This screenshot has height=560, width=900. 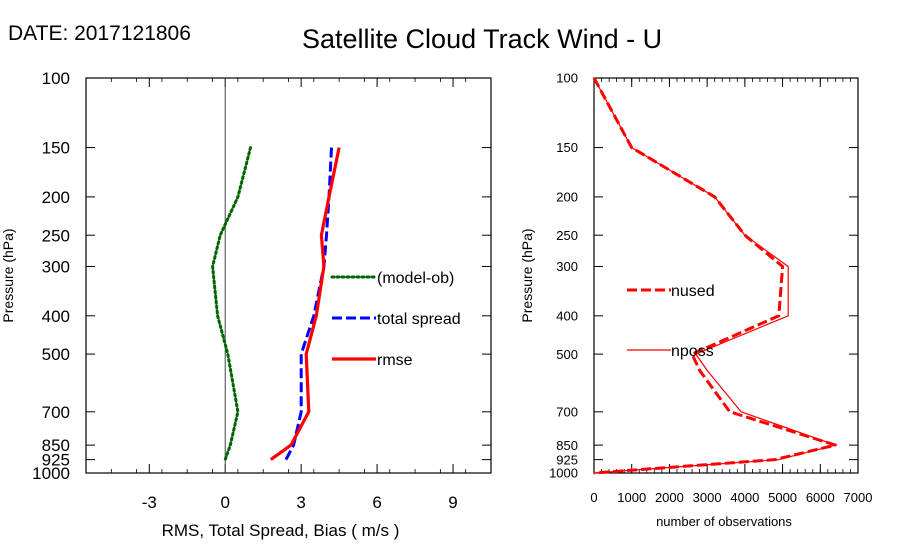 What do you see at coordinates (56, 148) in the screenshot?
I see `panel1-y-tick-label: 150` at bounding box center [56, 148].